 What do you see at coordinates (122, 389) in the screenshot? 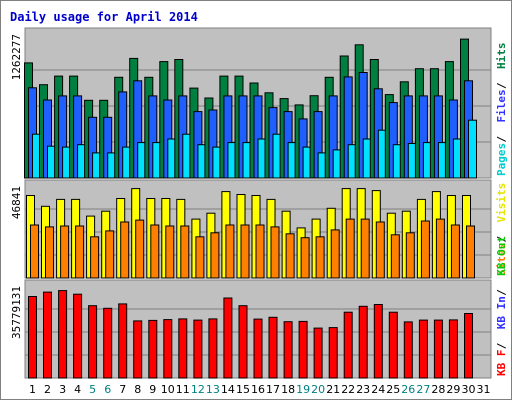
I see `x-tick-label: 7` at bounding box center [122, 389].